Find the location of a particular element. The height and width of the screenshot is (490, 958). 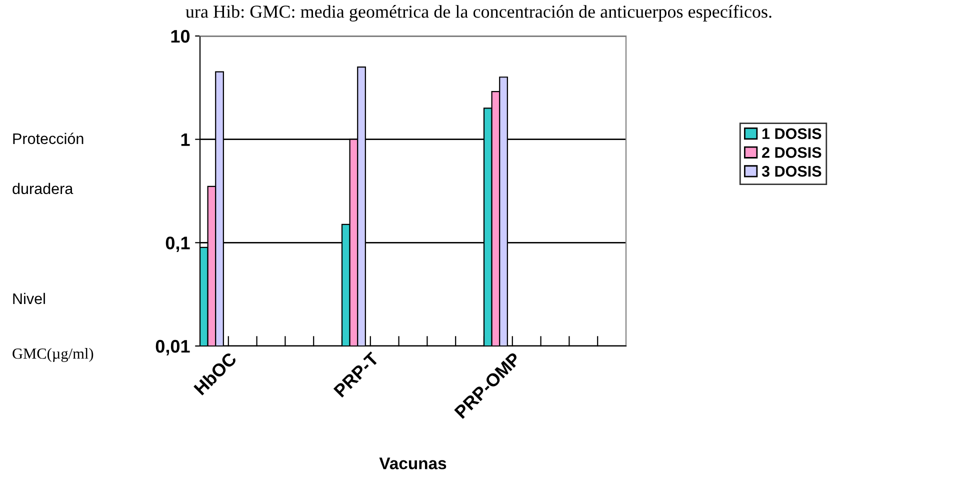

text: GMC(µg/ml) is located at coordinates (53, 355).